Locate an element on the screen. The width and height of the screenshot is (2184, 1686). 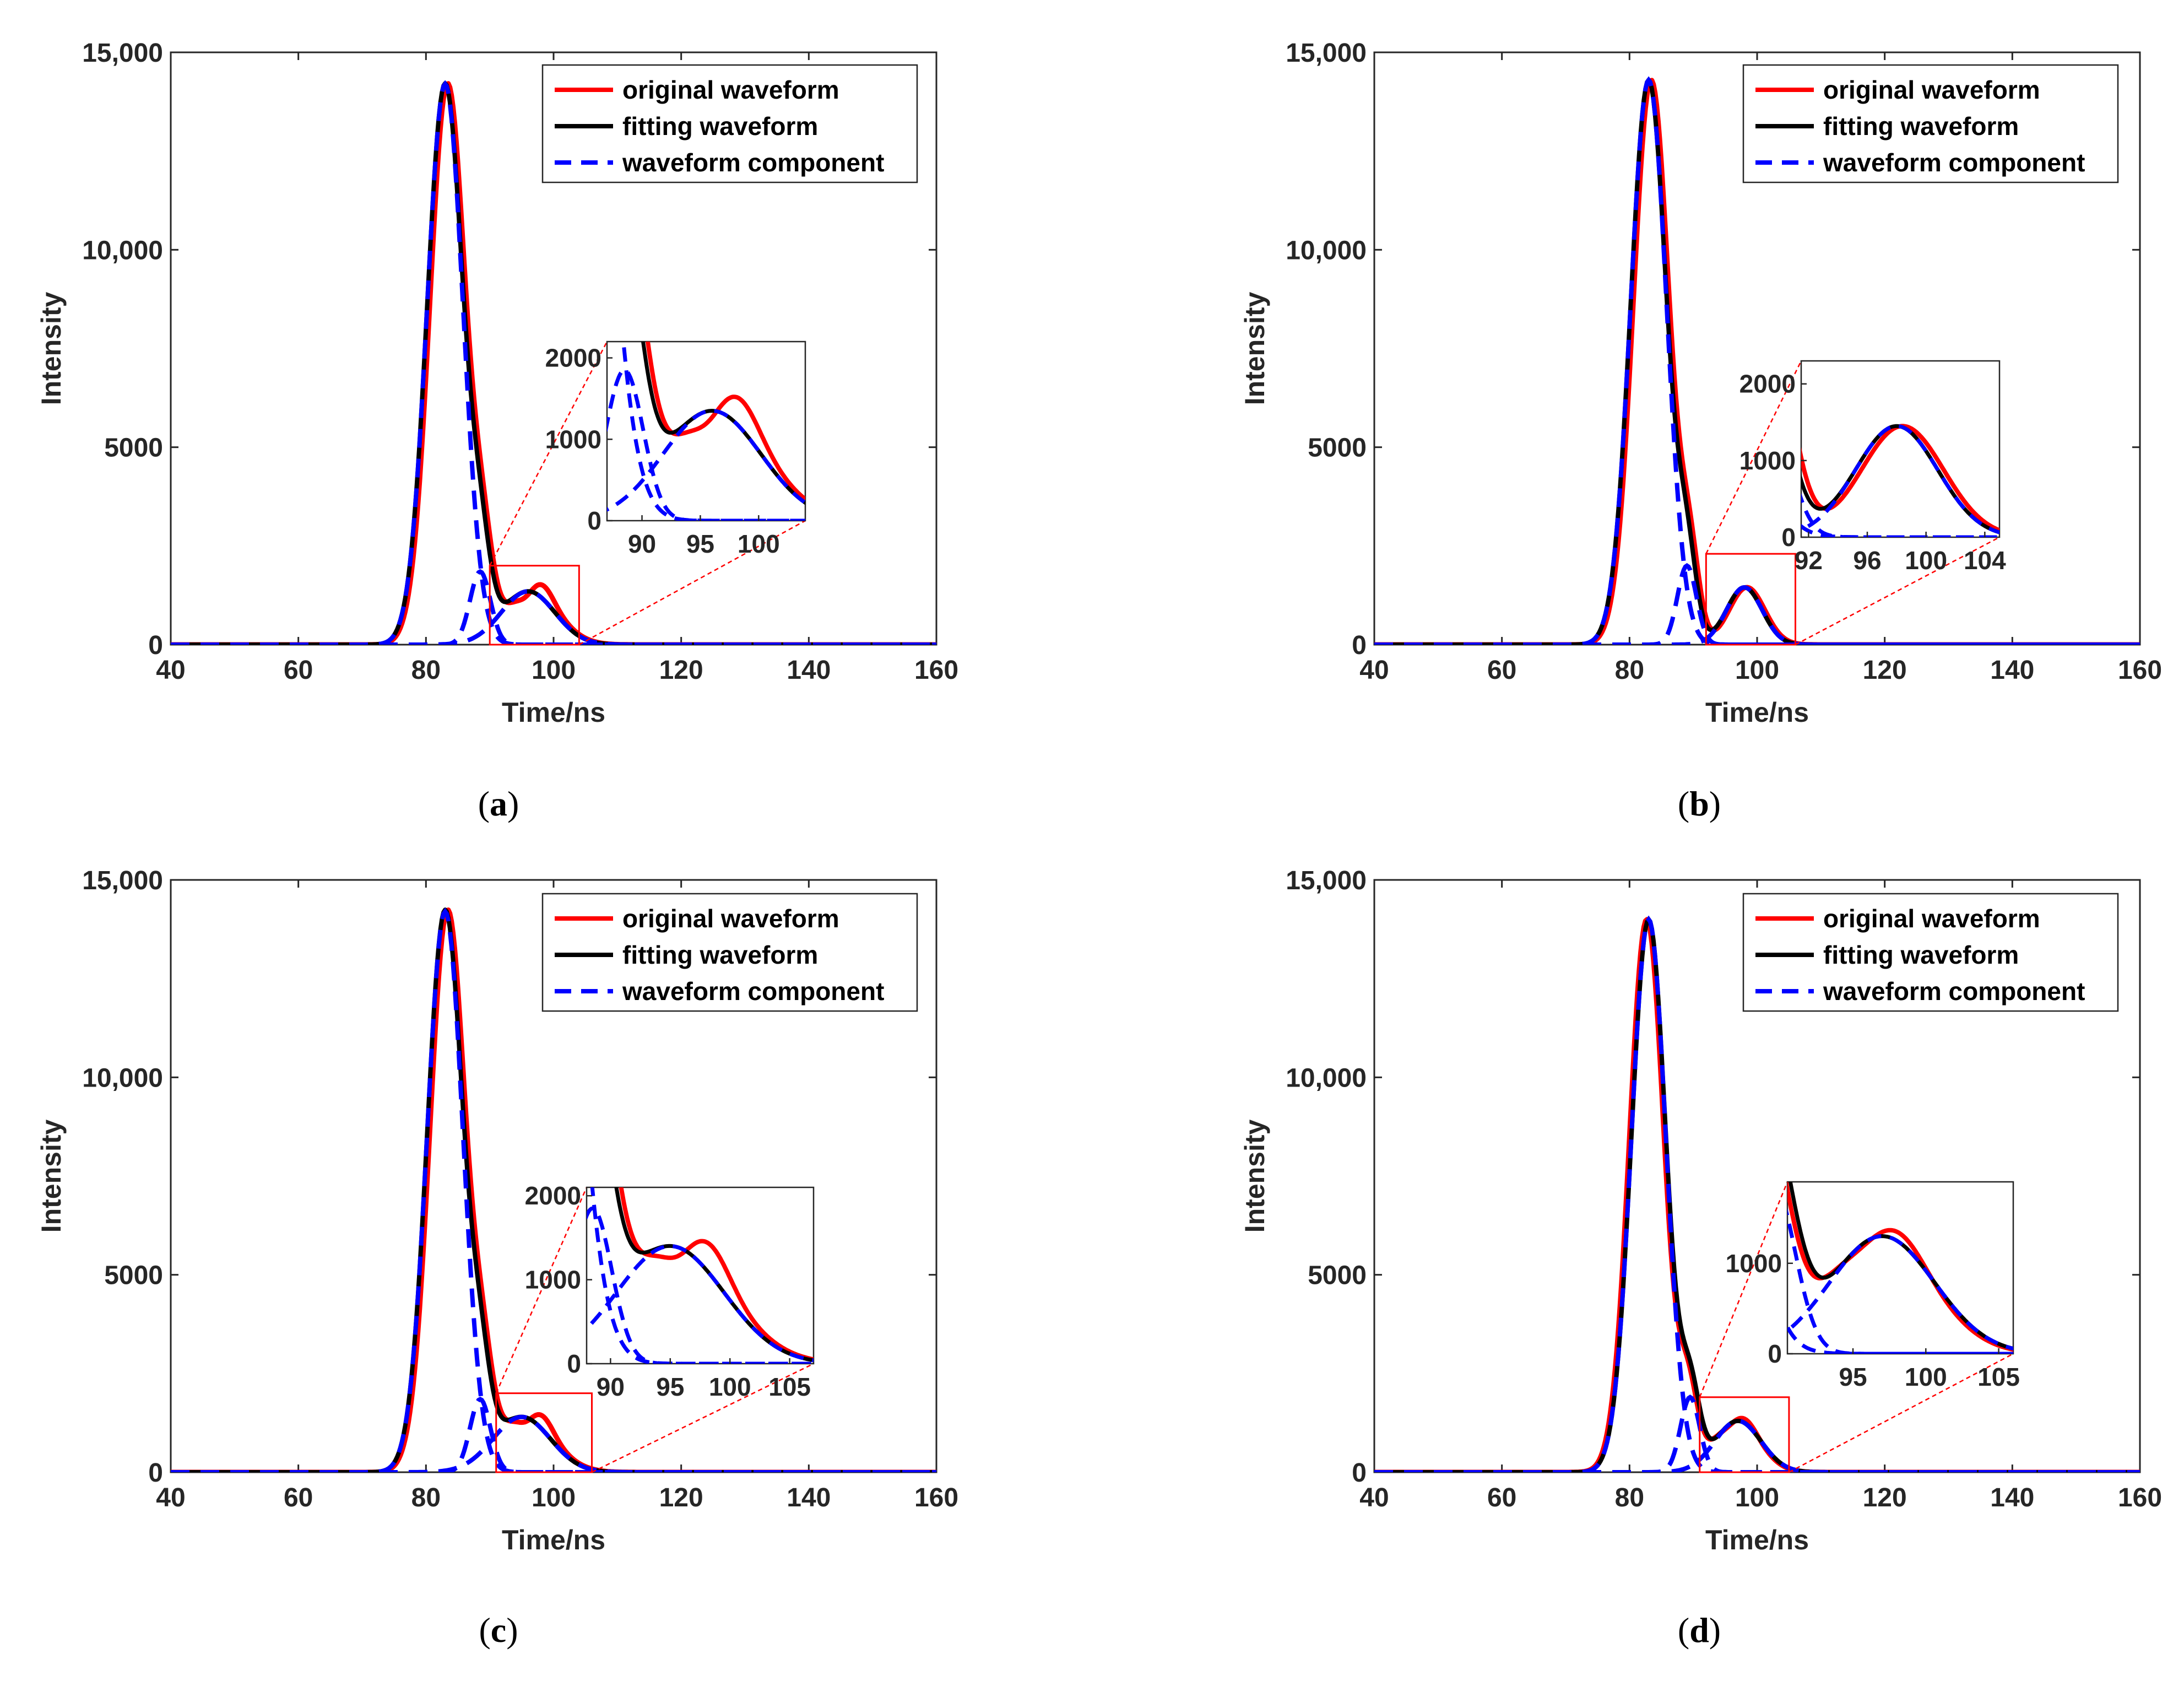
panel-letter: d is located at coordinates (1699, 1630).